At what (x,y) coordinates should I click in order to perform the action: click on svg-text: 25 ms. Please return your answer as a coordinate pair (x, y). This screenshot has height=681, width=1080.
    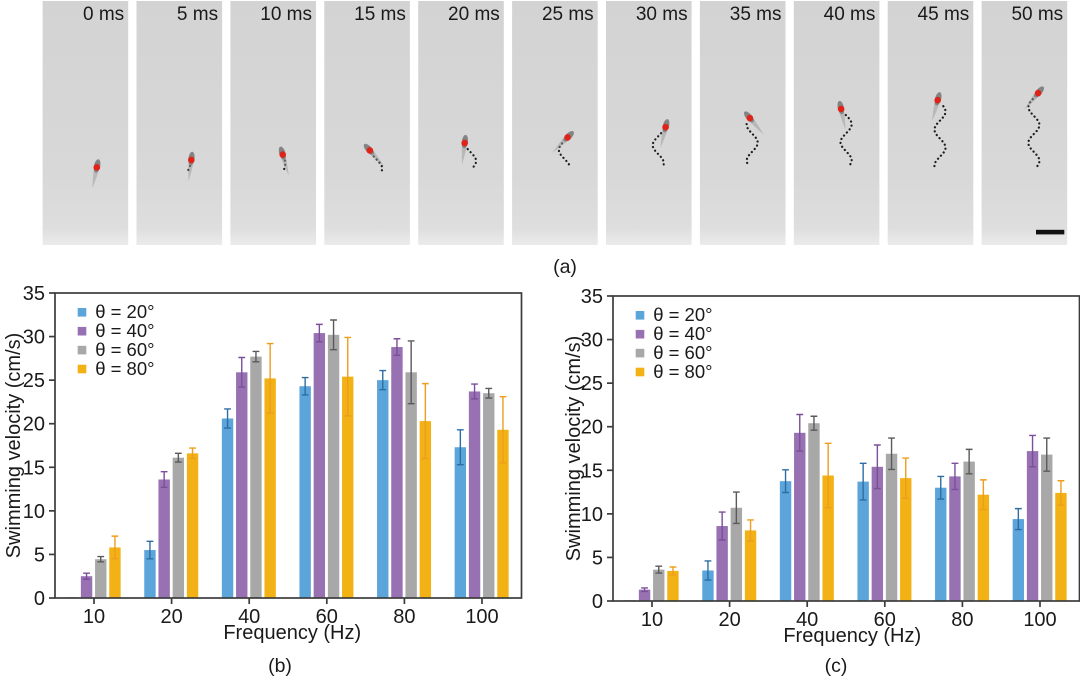
    Looking at the image, I should click on (568, 14).